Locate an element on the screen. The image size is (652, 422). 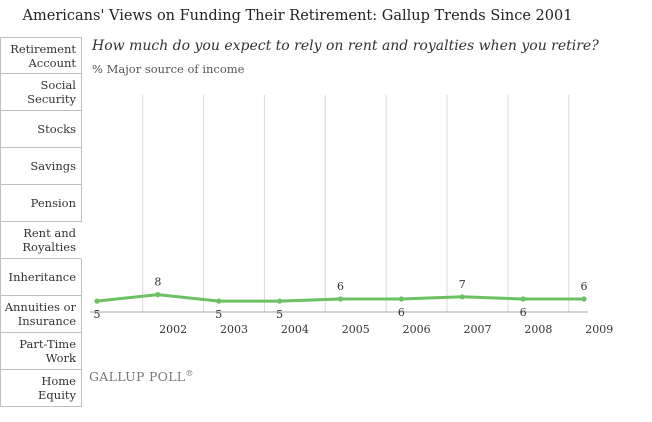
tab-label: Part-Time Work is located at coordinates (47, 351).